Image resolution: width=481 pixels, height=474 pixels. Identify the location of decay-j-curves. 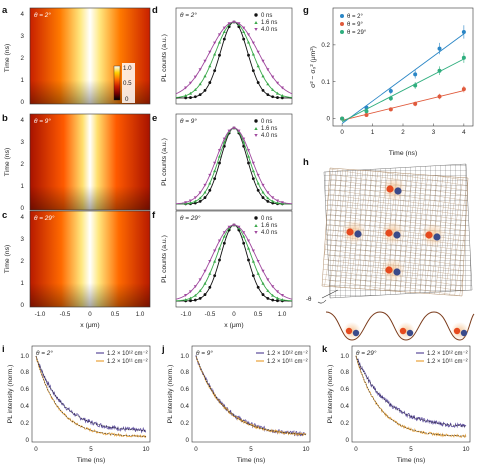
(251, 395).